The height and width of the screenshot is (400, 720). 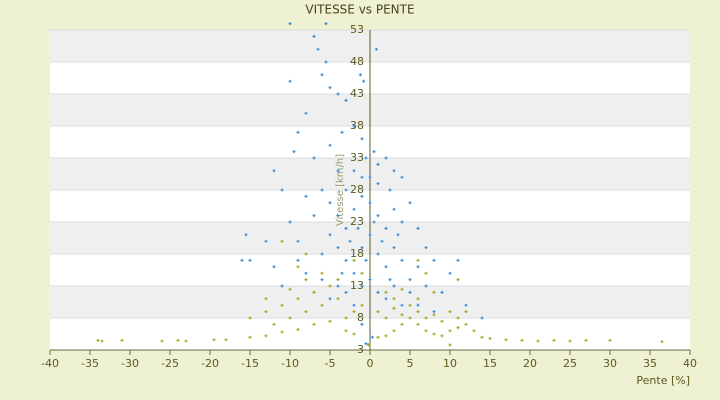 I want to click on x-tick-label: 40, so click(x=690, y=363).